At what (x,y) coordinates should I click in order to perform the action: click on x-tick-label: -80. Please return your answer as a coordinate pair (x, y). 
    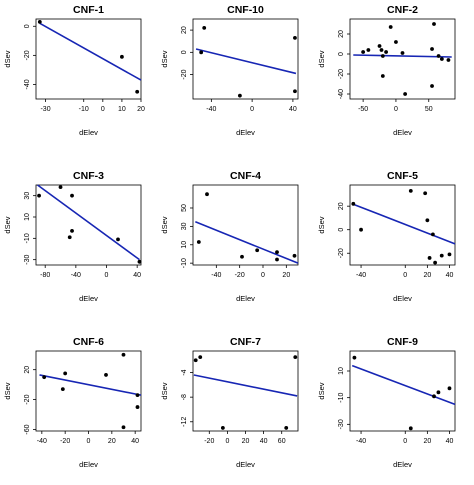
    Looking at the image, I should click on (45, 275).